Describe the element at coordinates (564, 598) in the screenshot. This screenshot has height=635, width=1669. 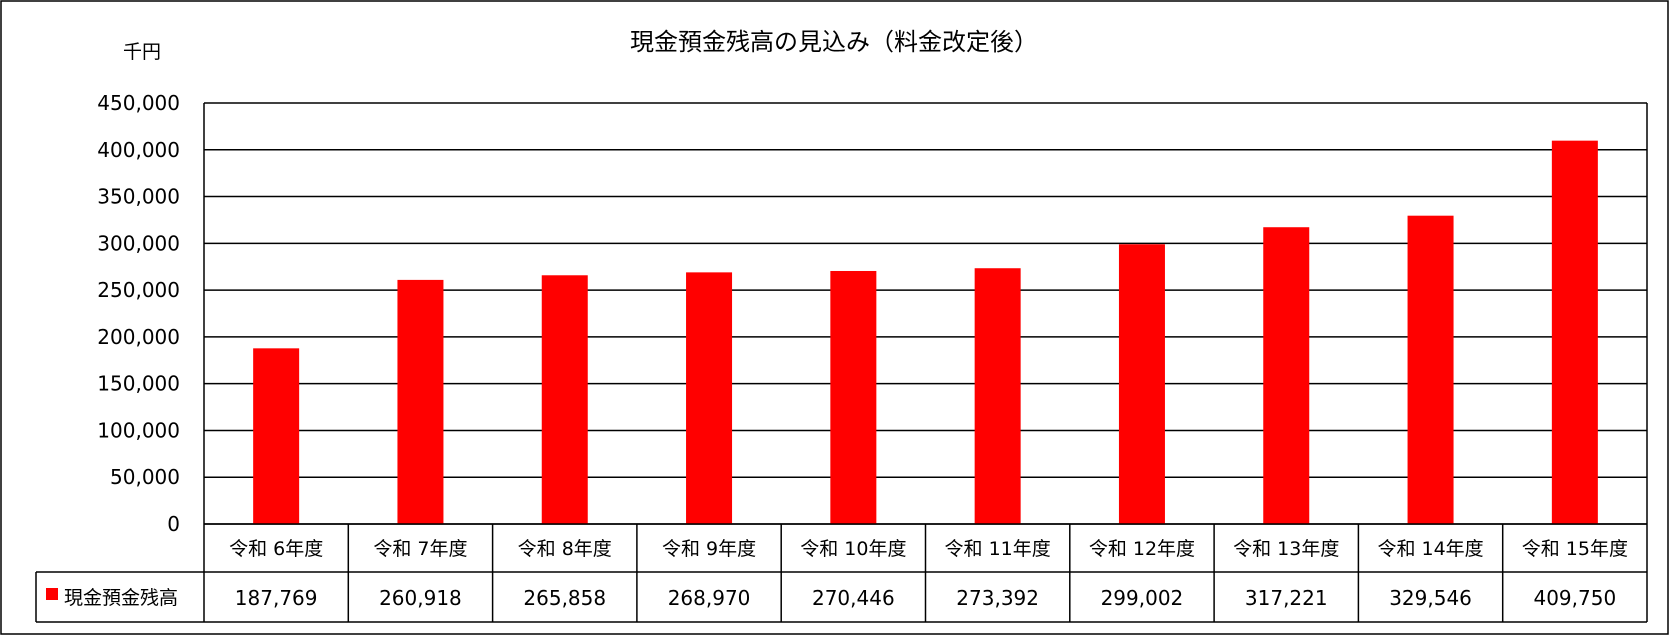
I see `data-value-label: 265,858` at that location.